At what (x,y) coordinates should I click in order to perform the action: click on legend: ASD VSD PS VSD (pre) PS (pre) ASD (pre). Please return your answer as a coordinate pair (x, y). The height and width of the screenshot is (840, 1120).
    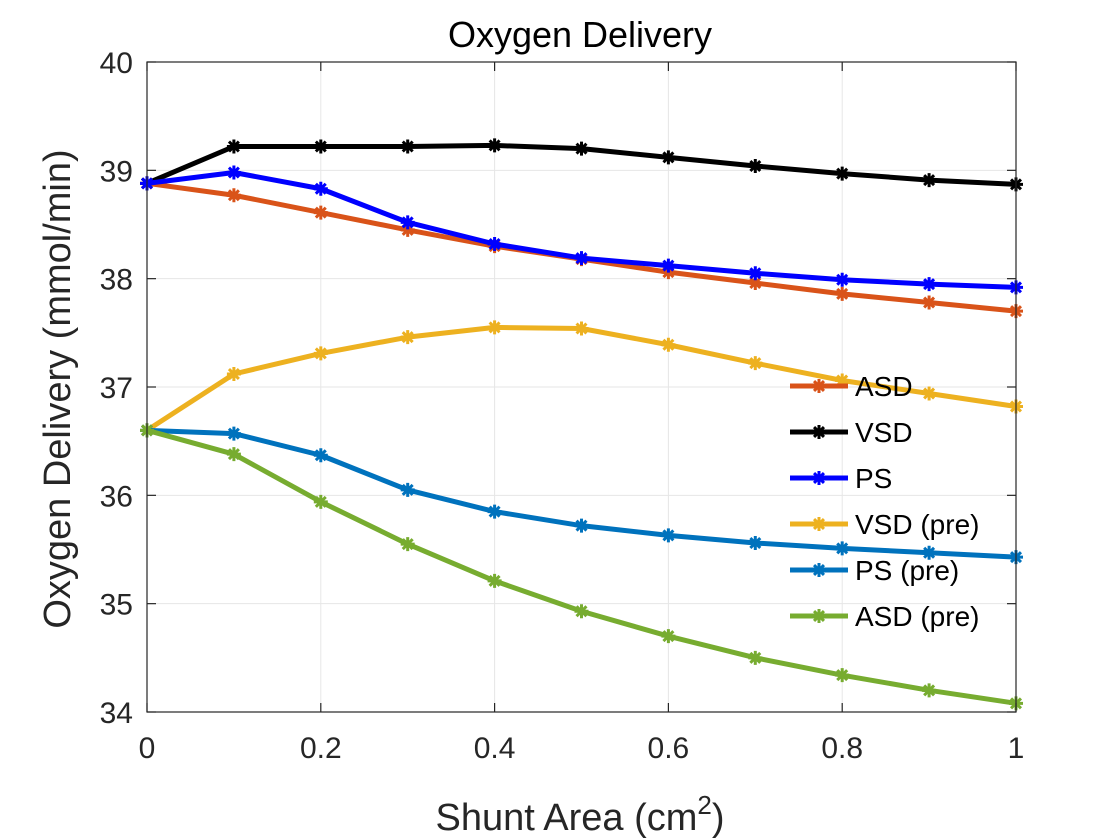
    Looking at the image, I should click on (884, 501).